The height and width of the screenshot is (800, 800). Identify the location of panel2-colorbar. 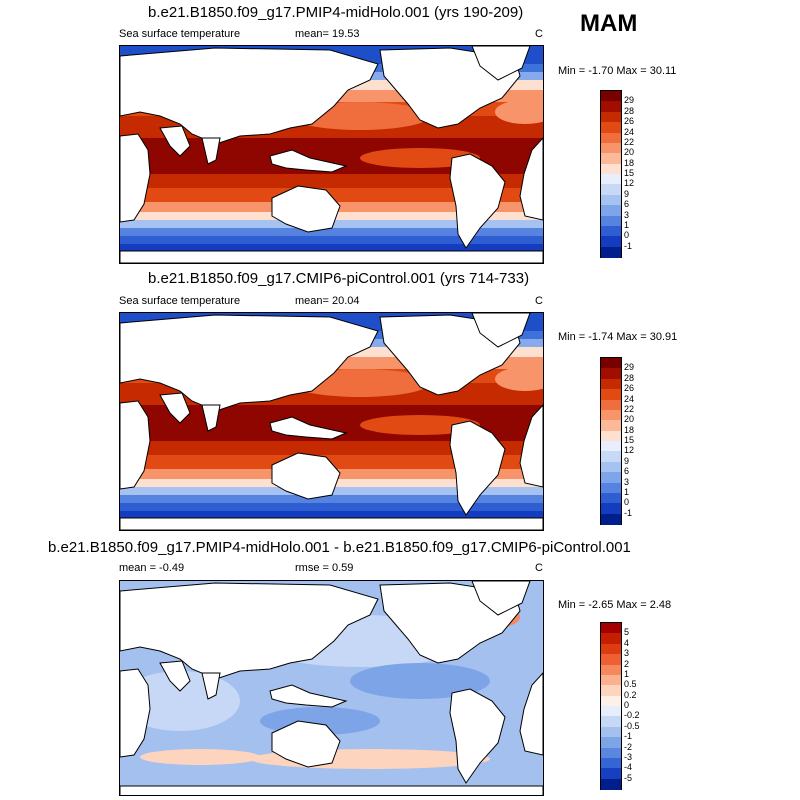
(611, 441).